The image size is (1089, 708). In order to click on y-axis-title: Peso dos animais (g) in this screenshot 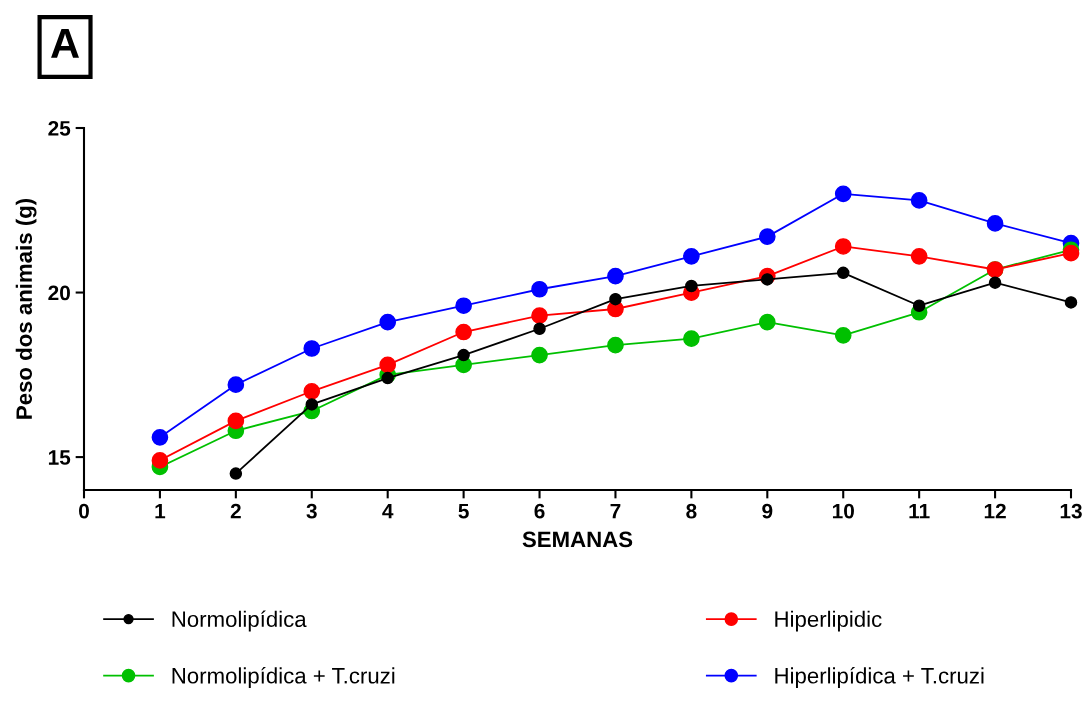, I will do `click(26, 308)`.